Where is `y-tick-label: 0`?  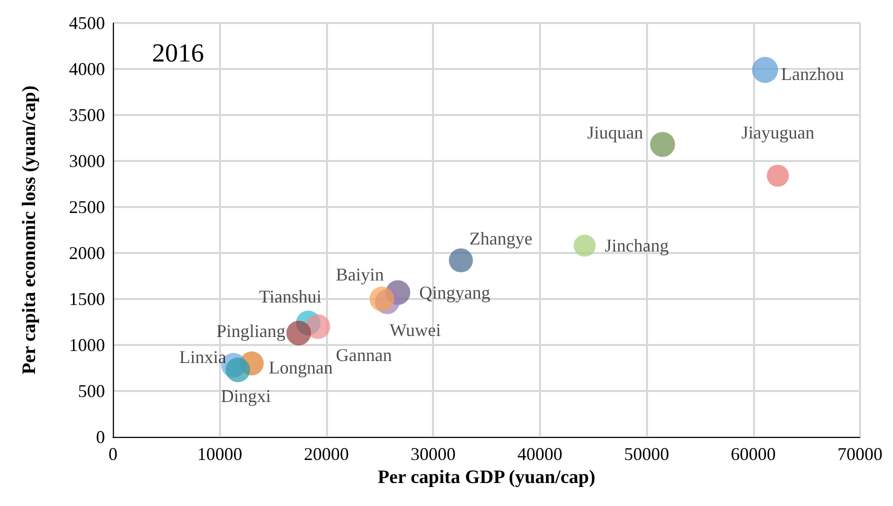 y-tick-label: 0 is located at coordinates (100, 437).